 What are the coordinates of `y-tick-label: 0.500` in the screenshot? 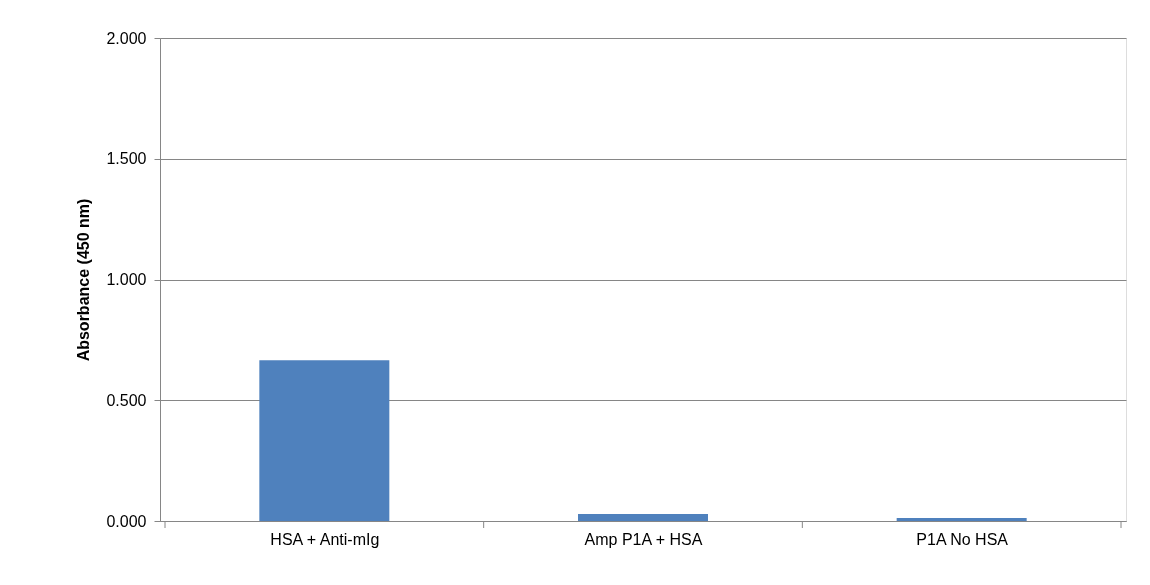 It's located at (126, 400).